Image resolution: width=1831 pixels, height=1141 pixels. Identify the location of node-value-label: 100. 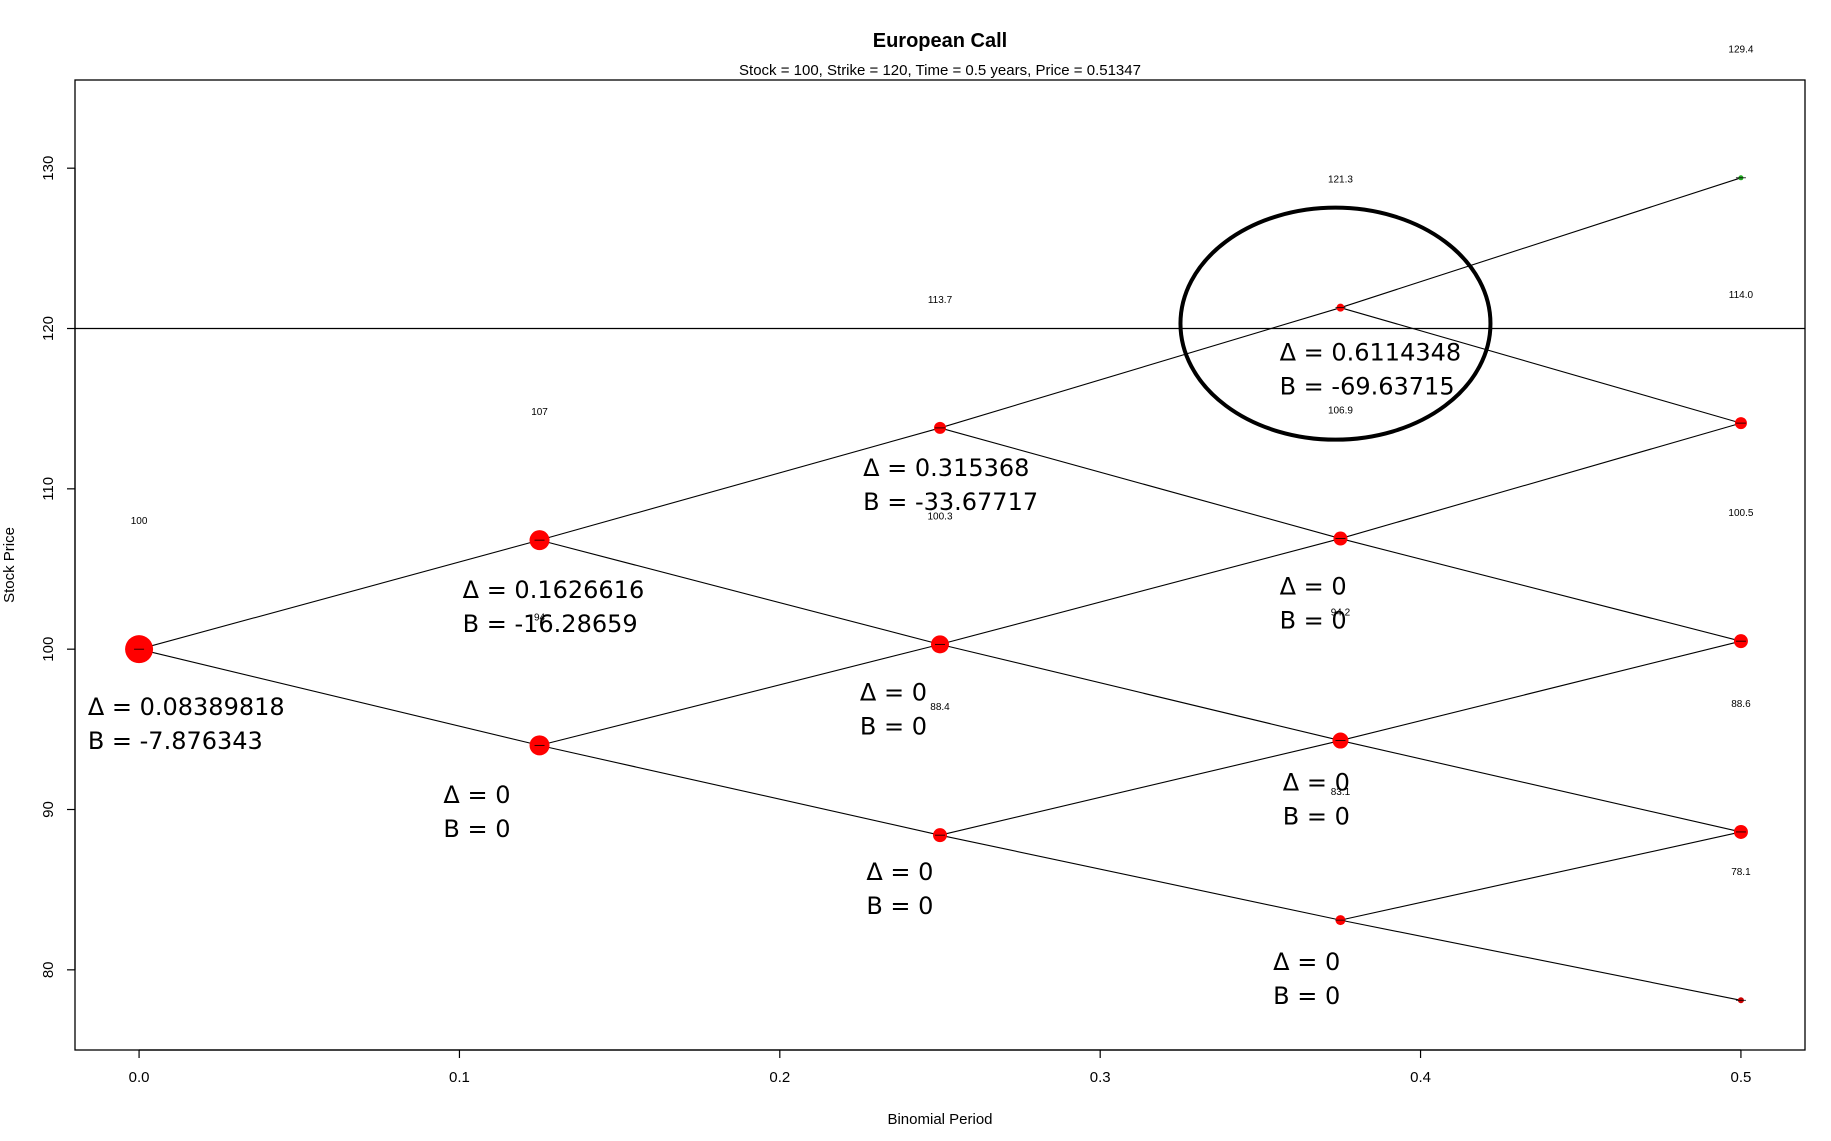
(139, 521).